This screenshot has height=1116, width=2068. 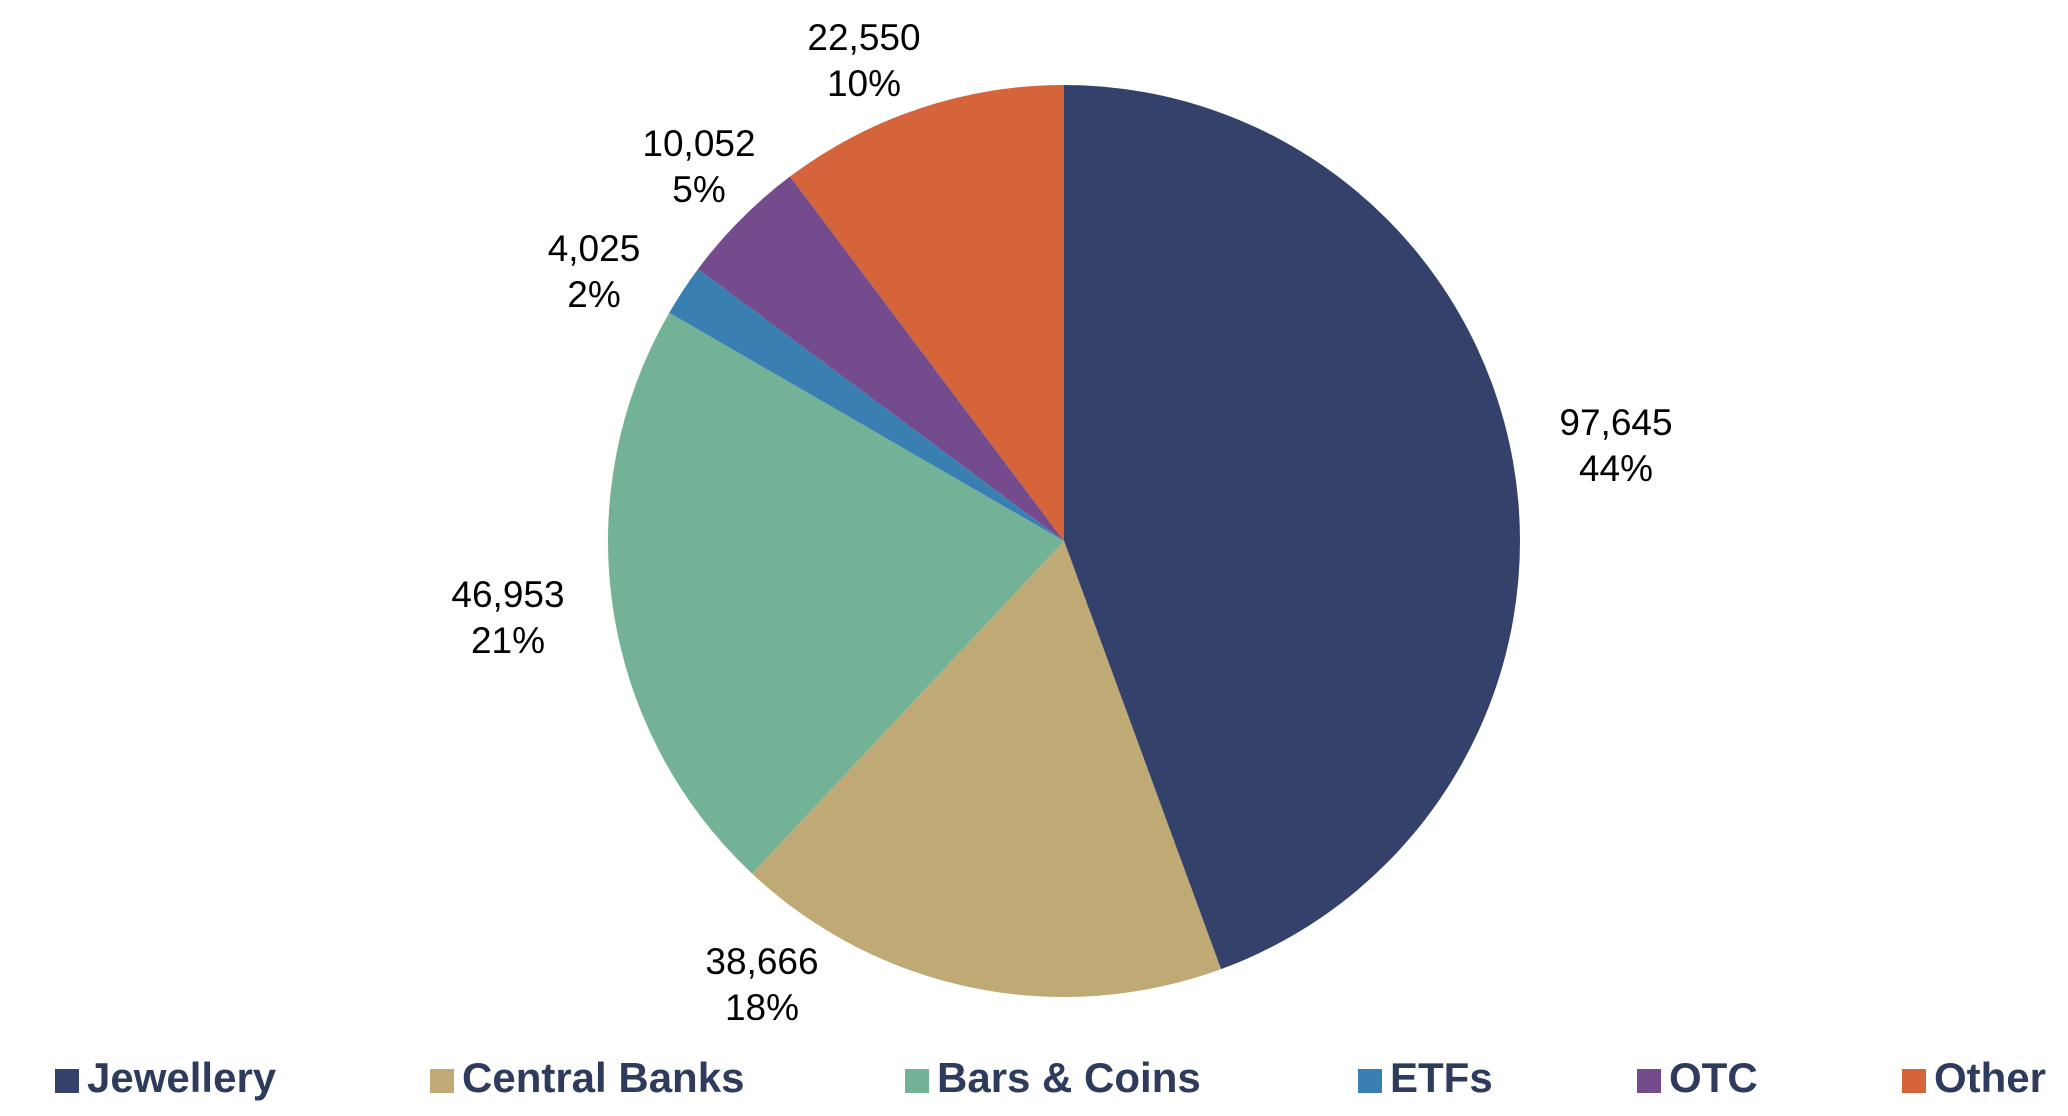 I want to click on value-label: 22,550, so click(x=863, y=37).